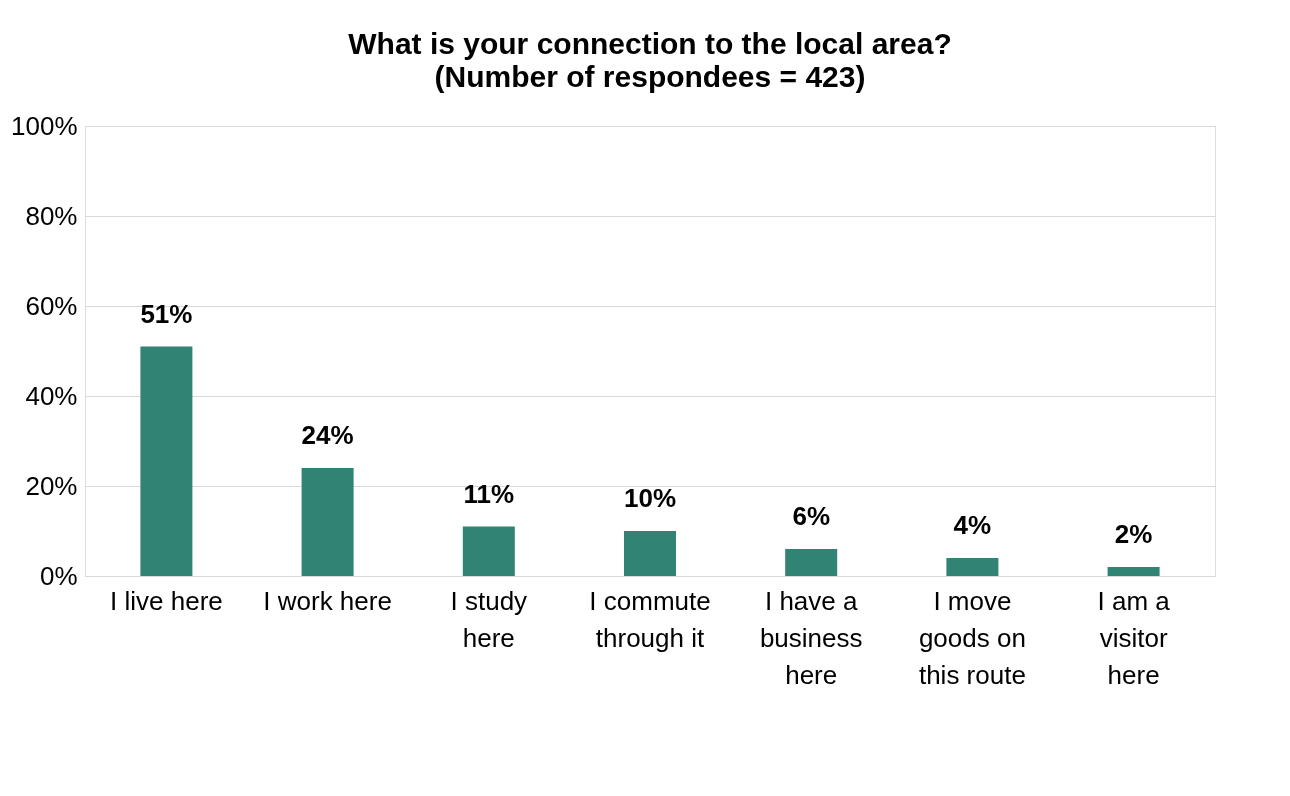 This screenshot has height=796, width=1290. What do you see at coordinates (166, 313) in the screenshot?
I see `data-label: 51%` at bounding box center [166, 313].